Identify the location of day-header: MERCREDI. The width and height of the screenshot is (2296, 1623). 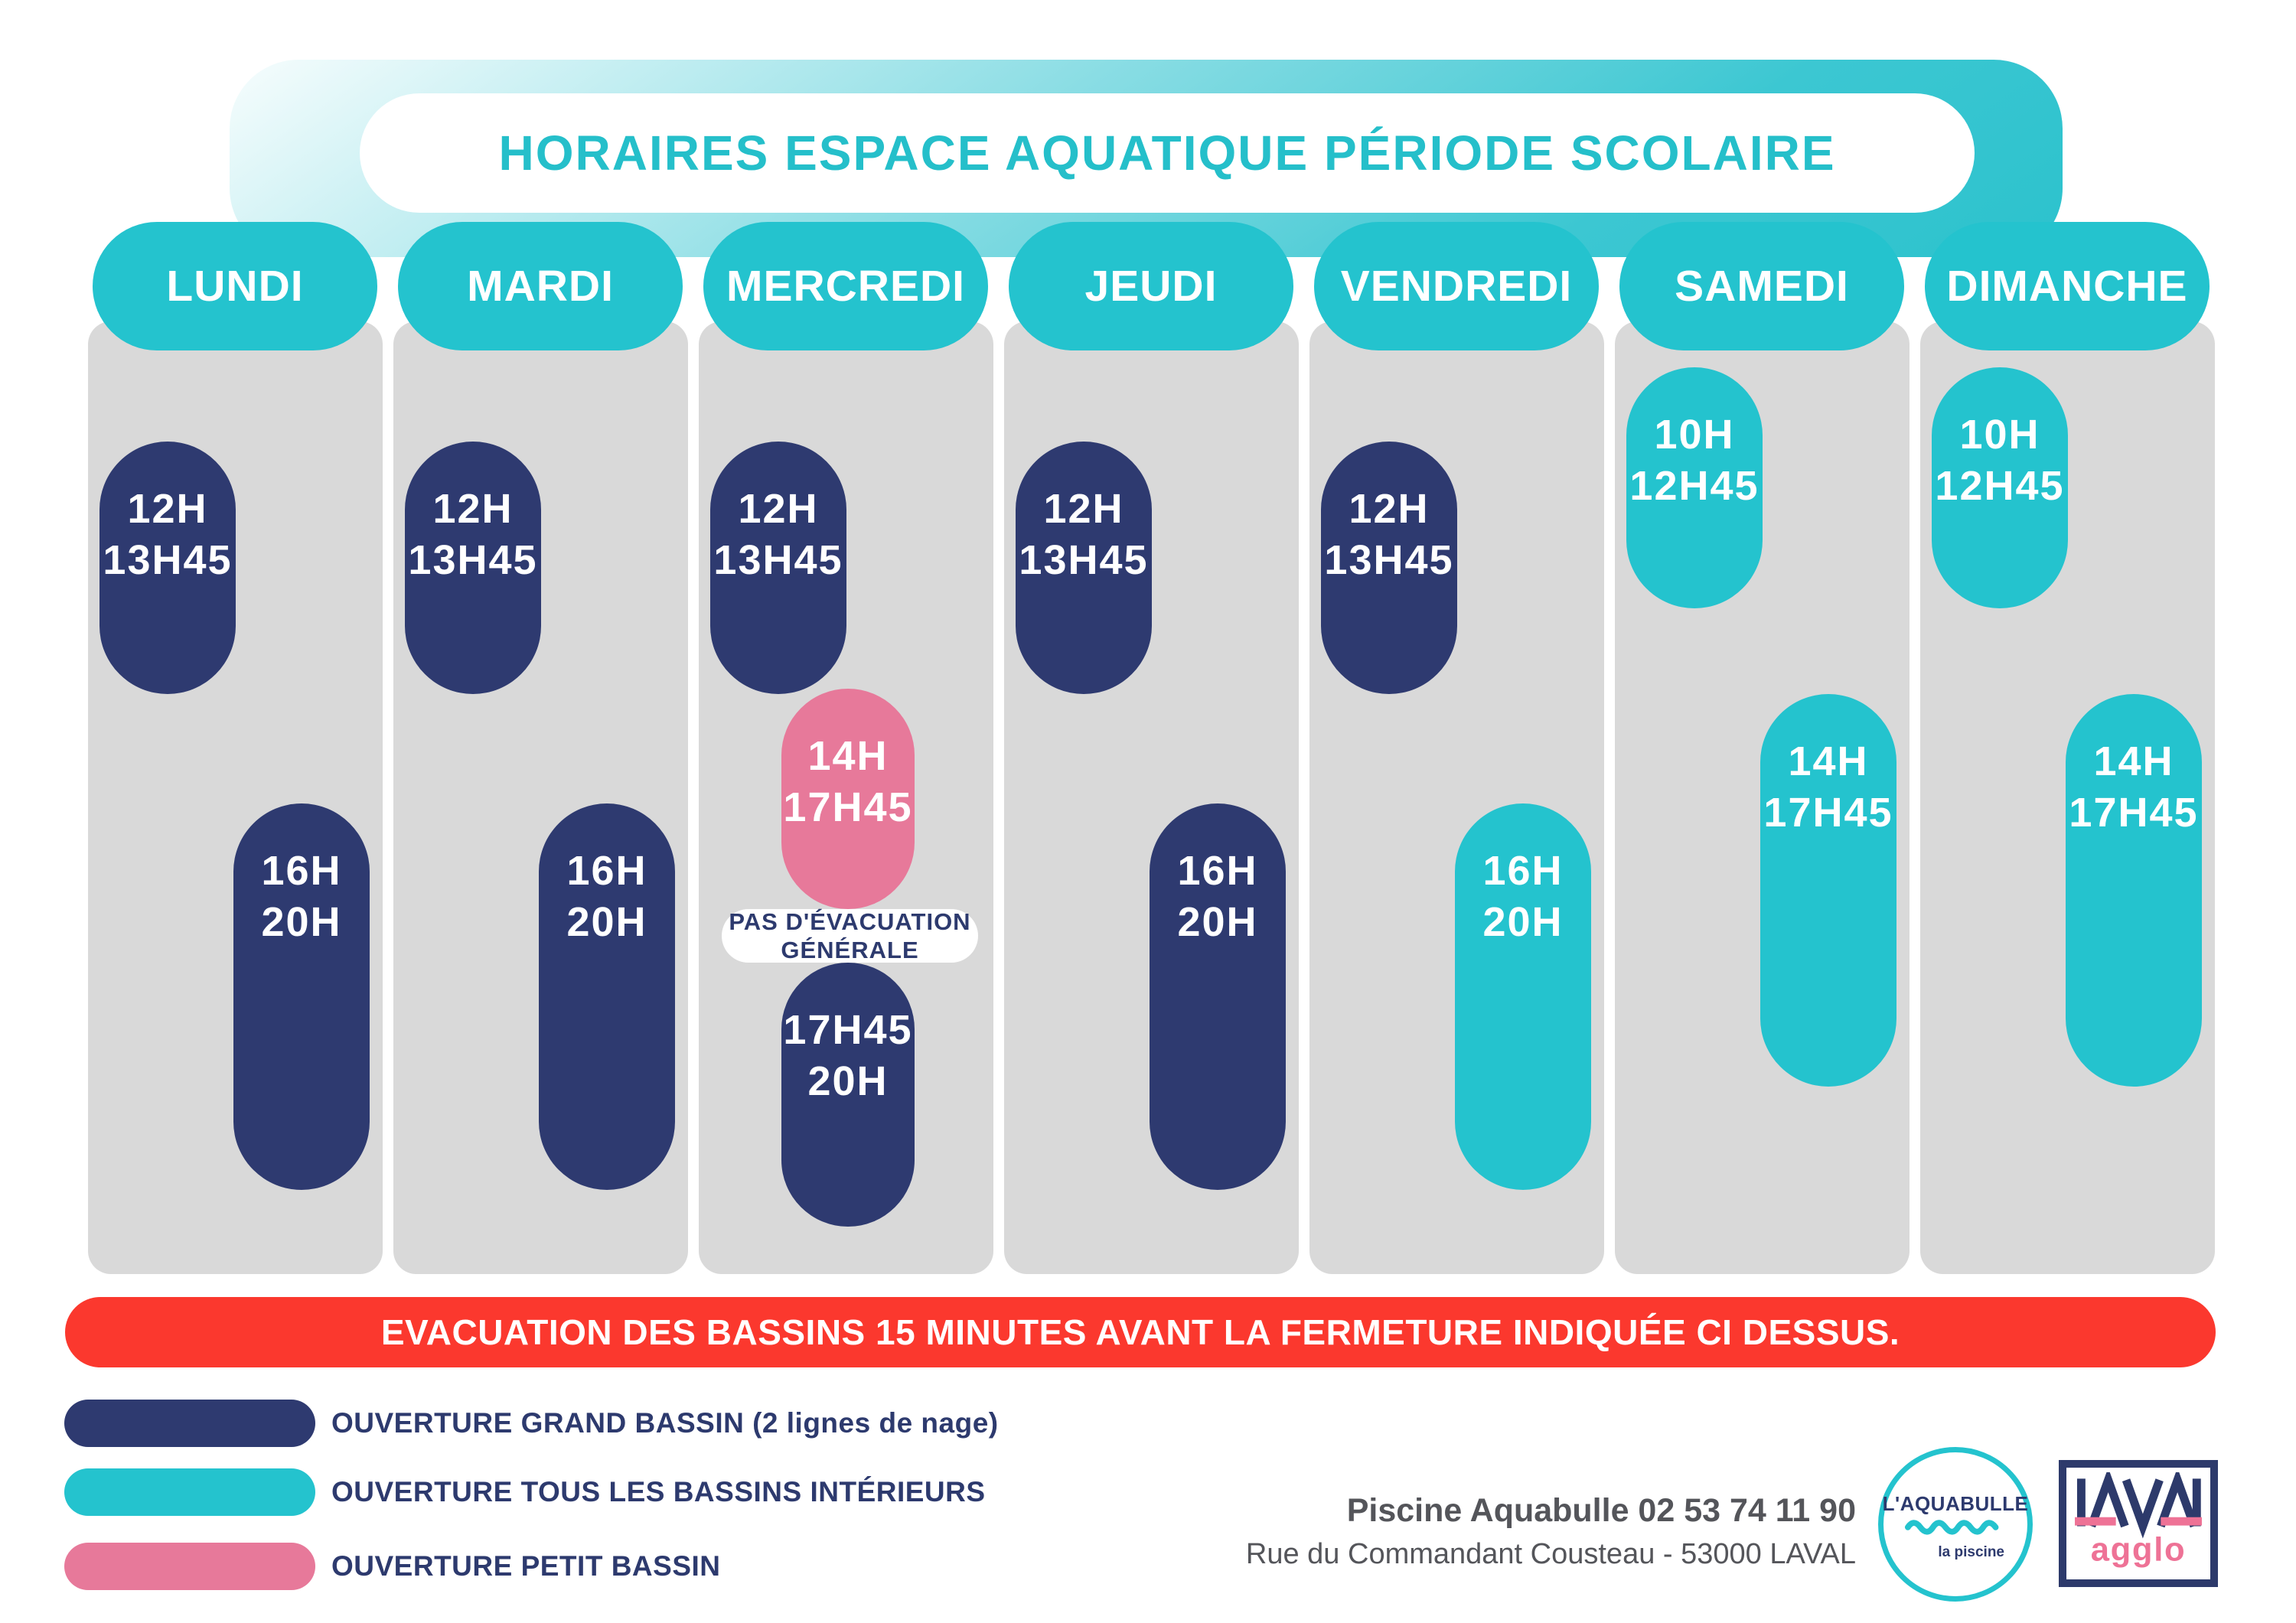
(845, 286).